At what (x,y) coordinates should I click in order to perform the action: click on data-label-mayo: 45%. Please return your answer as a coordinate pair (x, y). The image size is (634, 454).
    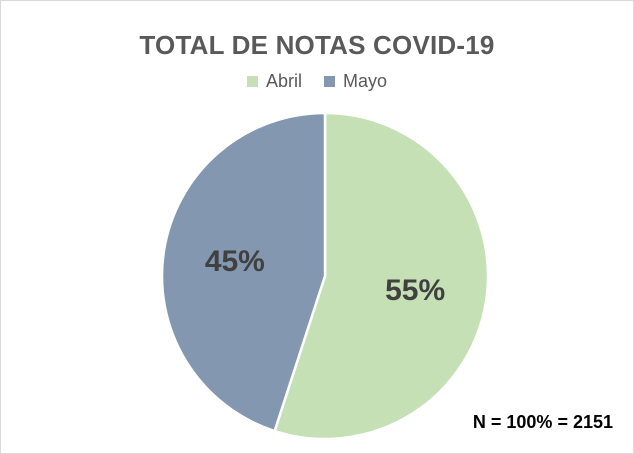
    Looking at the image, I should click on (235, 261).